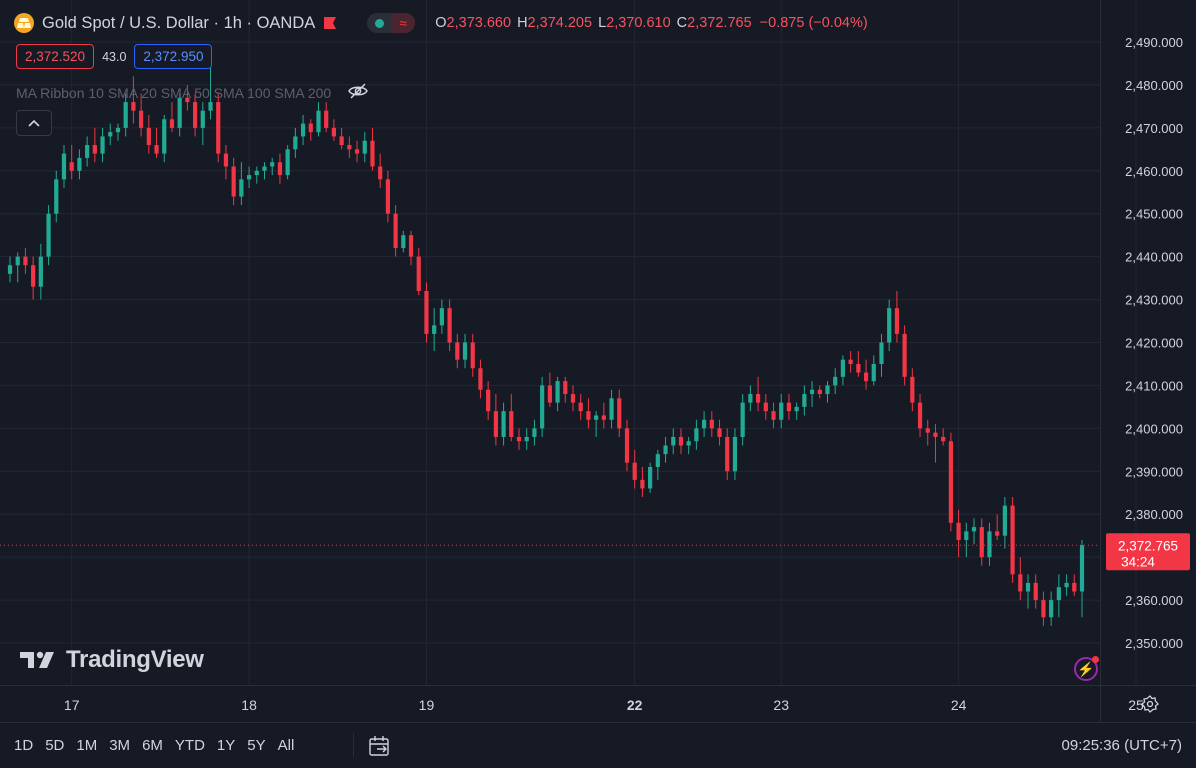 This screenshot has height=768, width=1196. Describe the element at coordinates (24, 23) in the screenshot. I see `gold-coin-icon` at that location.